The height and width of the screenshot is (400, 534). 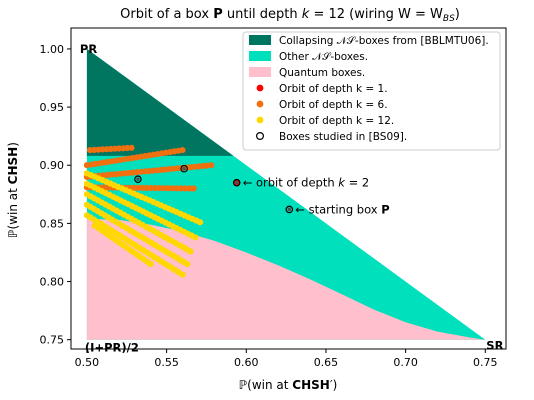 I want to click on title-k-value: = 12 (wiring W = W, so click(x=376, y=14).